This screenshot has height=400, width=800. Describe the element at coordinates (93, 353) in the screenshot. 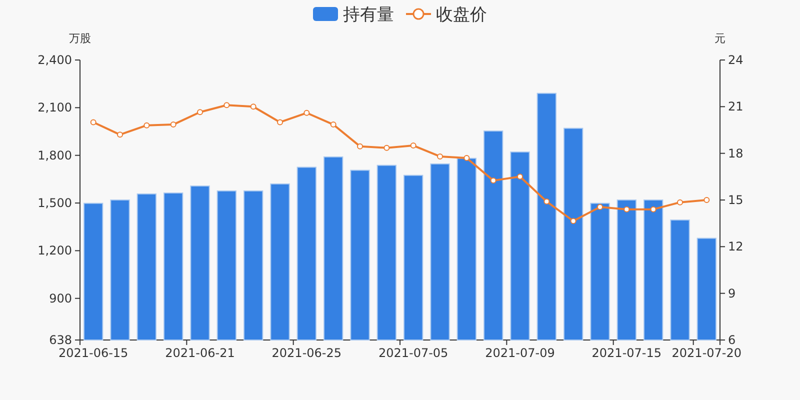

I see `x-tick-label: 2021-06-15` at that location.